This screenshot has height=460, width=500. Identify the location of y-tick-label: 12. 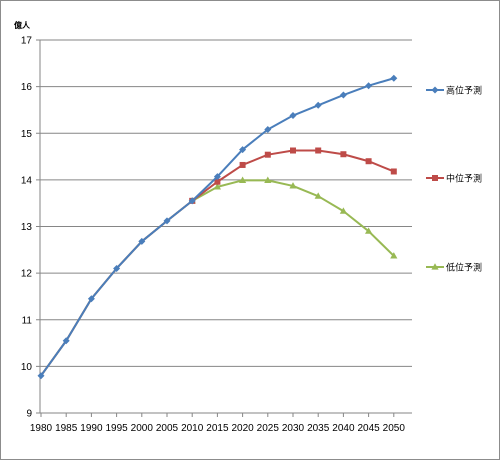
(27, 274).